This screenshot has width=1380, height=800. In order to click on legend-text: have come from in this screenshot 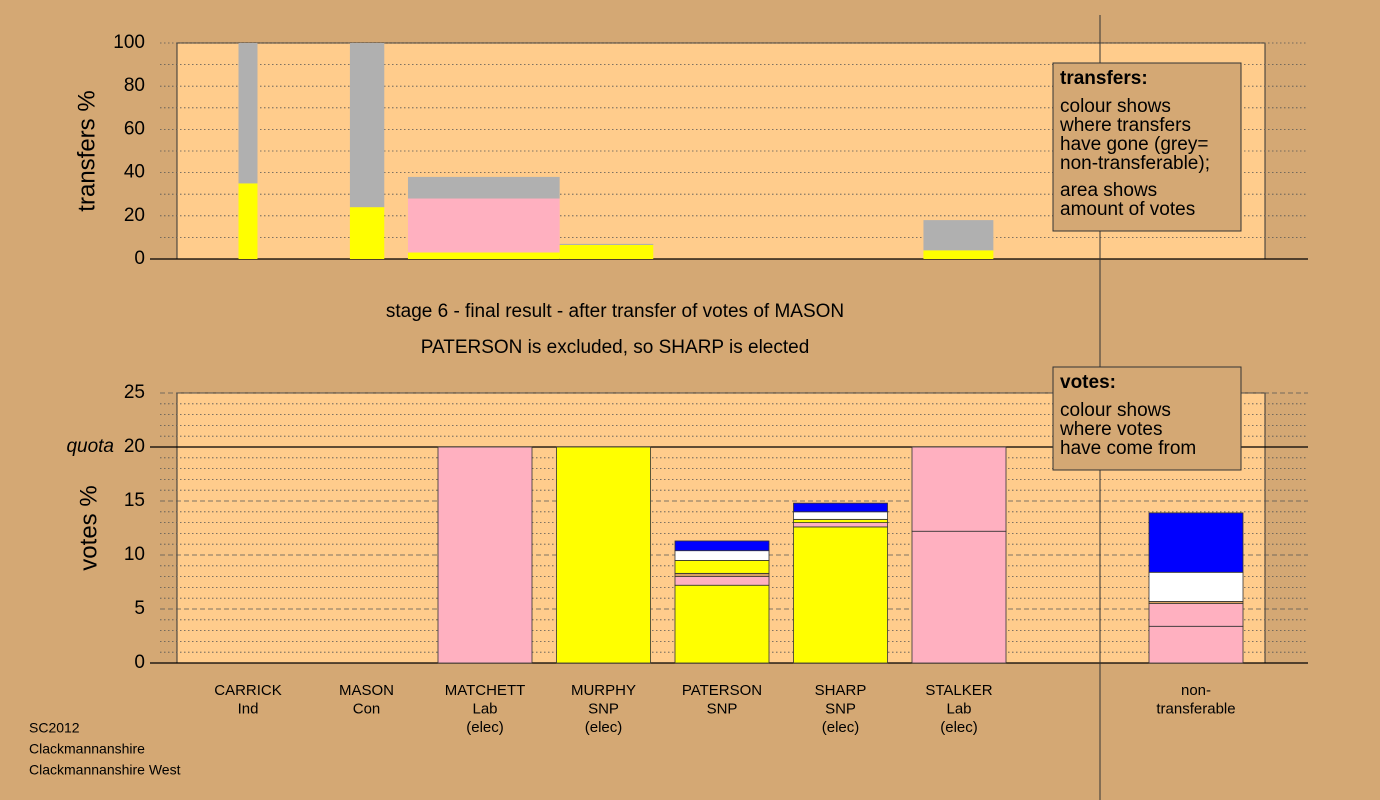, I will do `click(1128, 448)`.